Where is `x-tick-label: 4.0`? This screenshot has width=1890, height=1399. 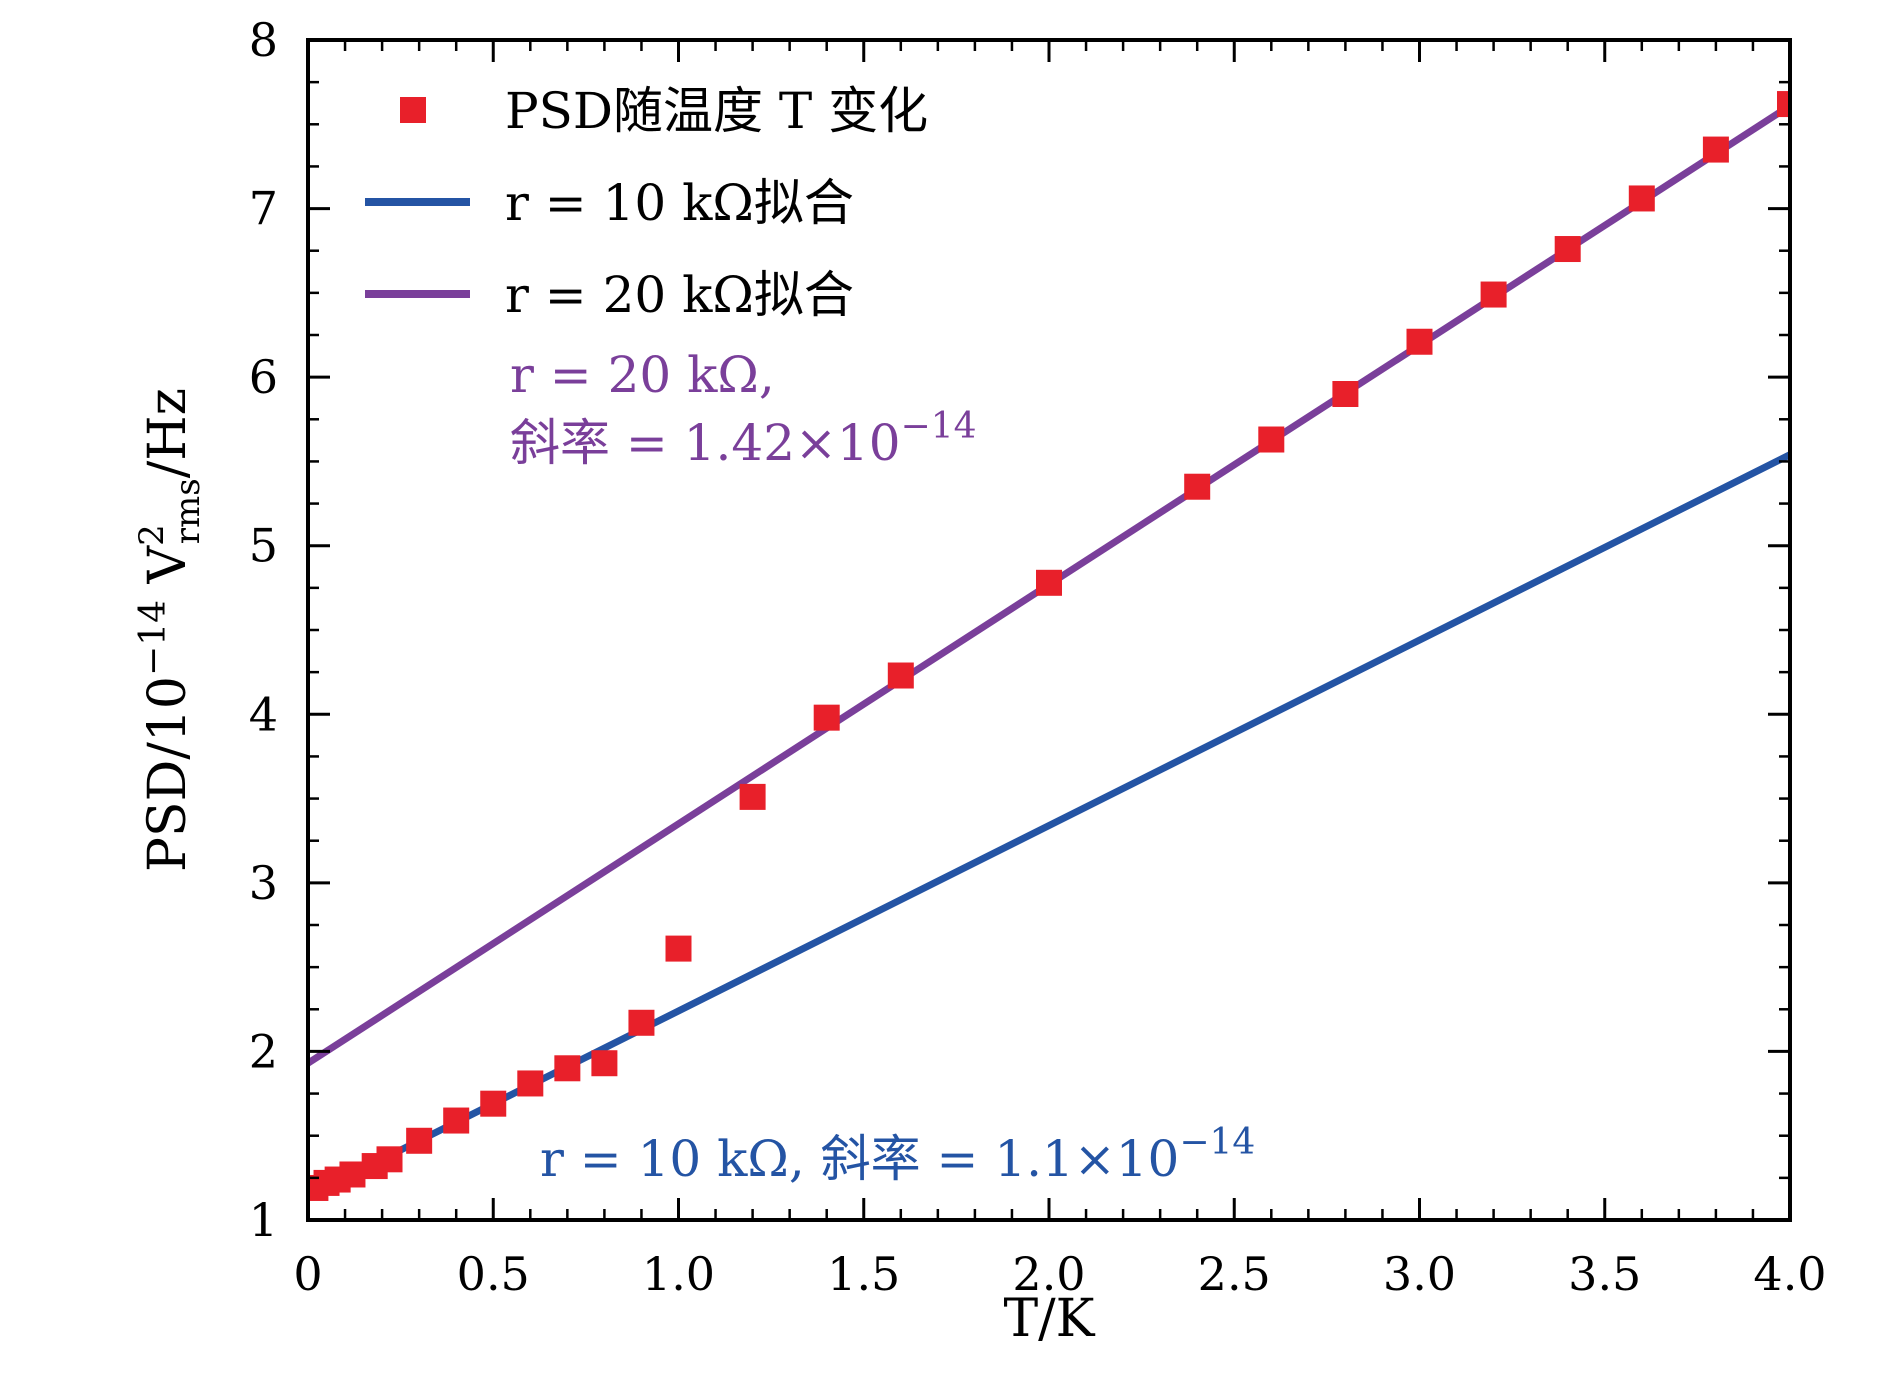 x-tick-label: 4.0 is located at coordinates (1789, 1274).